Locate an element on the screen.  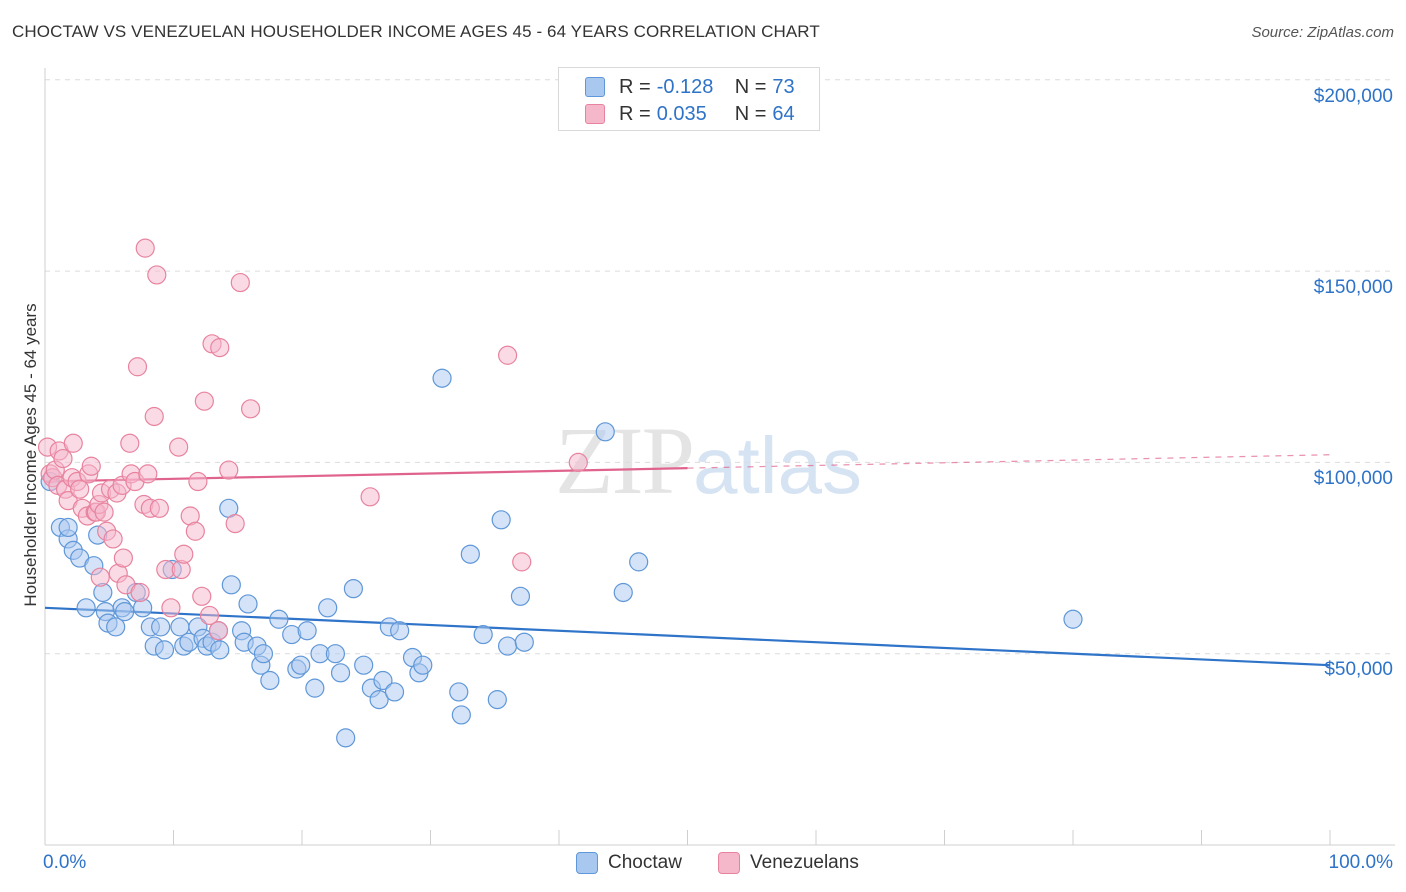
y-tick-label-50000: $50,000 is located at coordinates (1358, 669).